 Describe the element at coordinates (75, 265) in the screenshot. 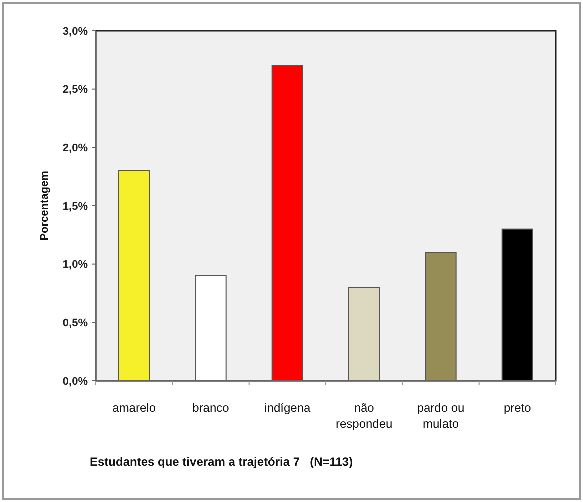

I see `y-tick-label: 1,0%` at that location.